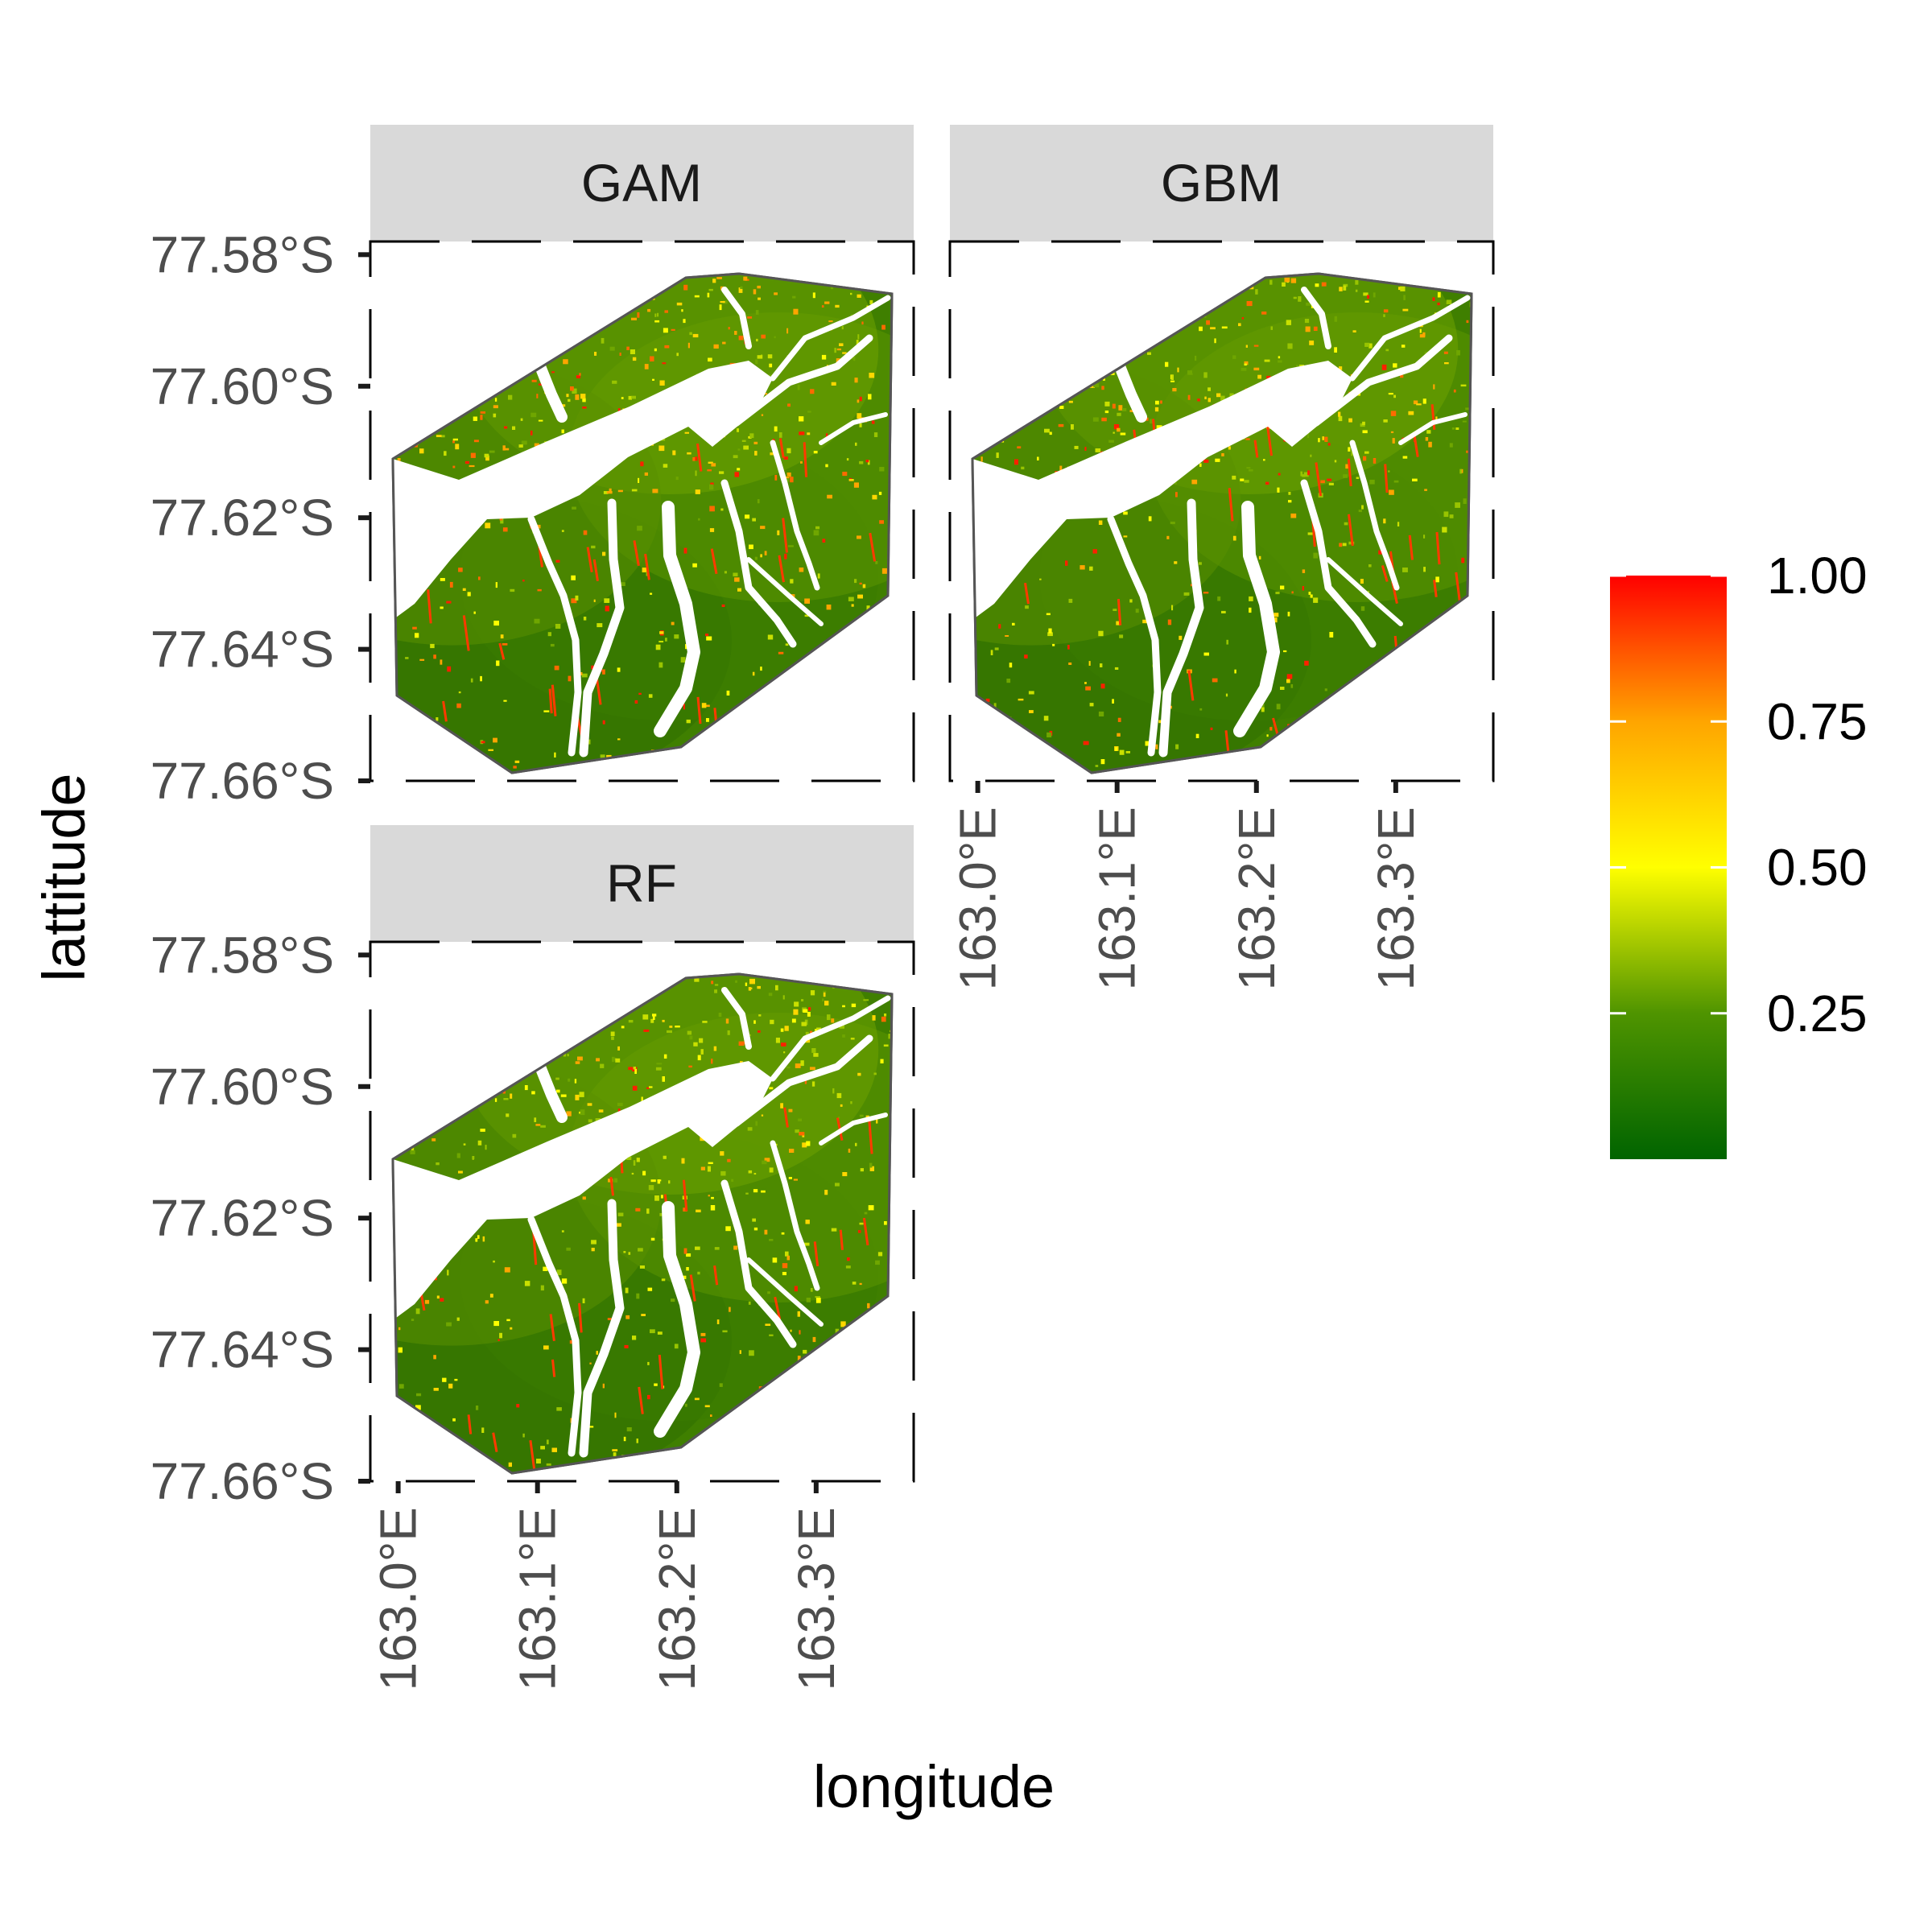  What do you see at coordinates (1221, 511) in the screenshot?
I see `panel-border` at bounding box center [1221, 511].